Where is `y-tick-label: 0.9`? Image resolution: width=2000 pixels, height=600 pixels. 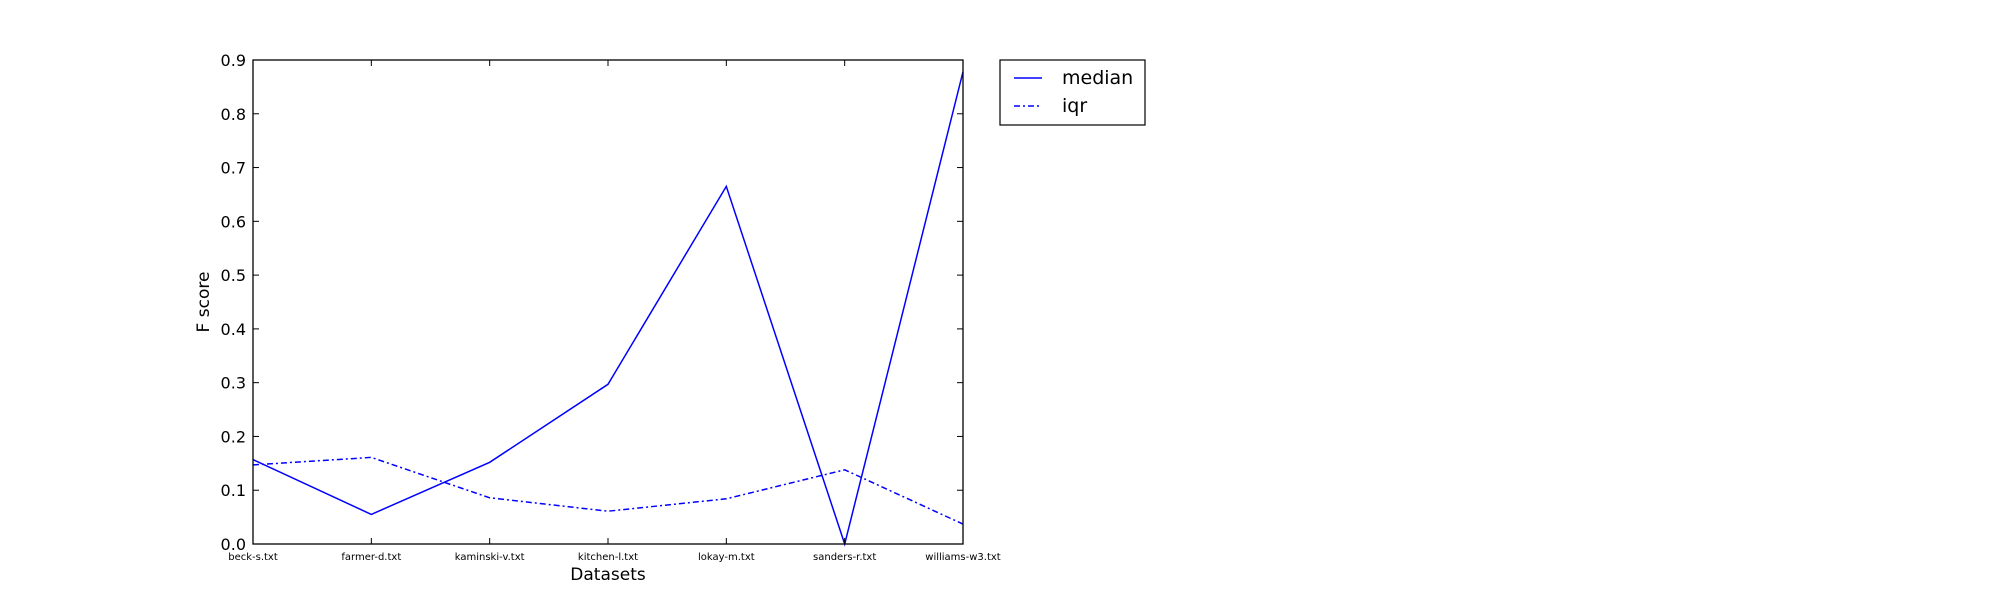
y-tick-label: 0.9 is located at coordinates (233, 60).